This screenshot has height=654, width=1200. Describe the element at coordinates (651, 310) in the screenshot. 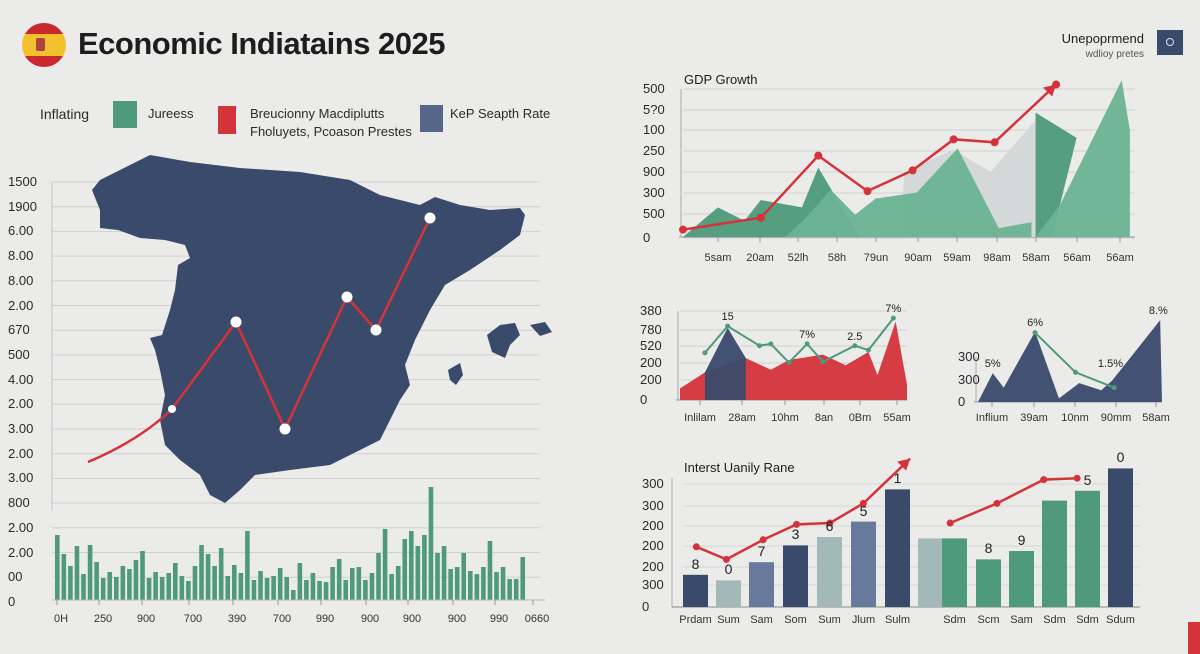

I see `y-tick-label: 380` at that location.